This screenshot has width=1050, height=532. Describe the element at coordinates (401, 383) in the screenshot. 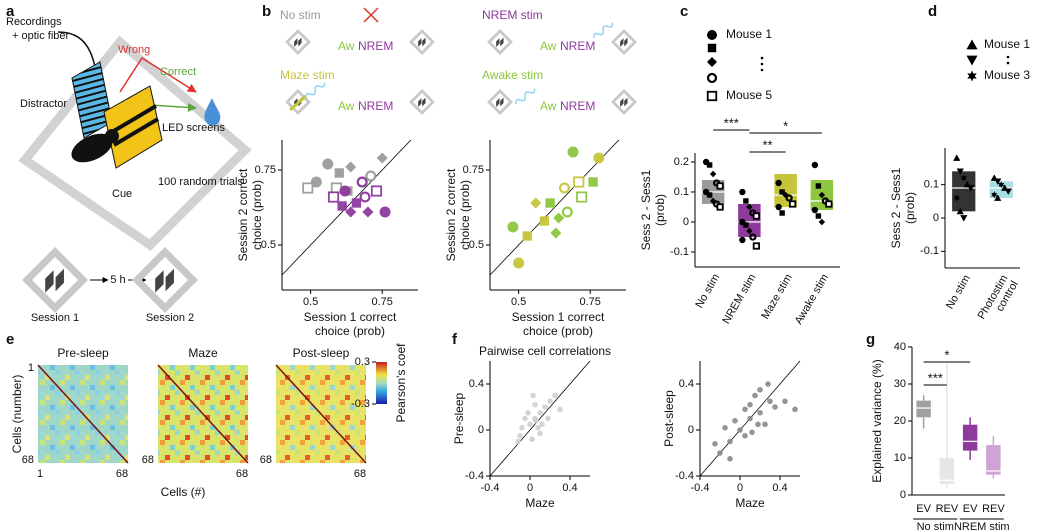

I see `colorbar-label: Pearson's coef` at that location.